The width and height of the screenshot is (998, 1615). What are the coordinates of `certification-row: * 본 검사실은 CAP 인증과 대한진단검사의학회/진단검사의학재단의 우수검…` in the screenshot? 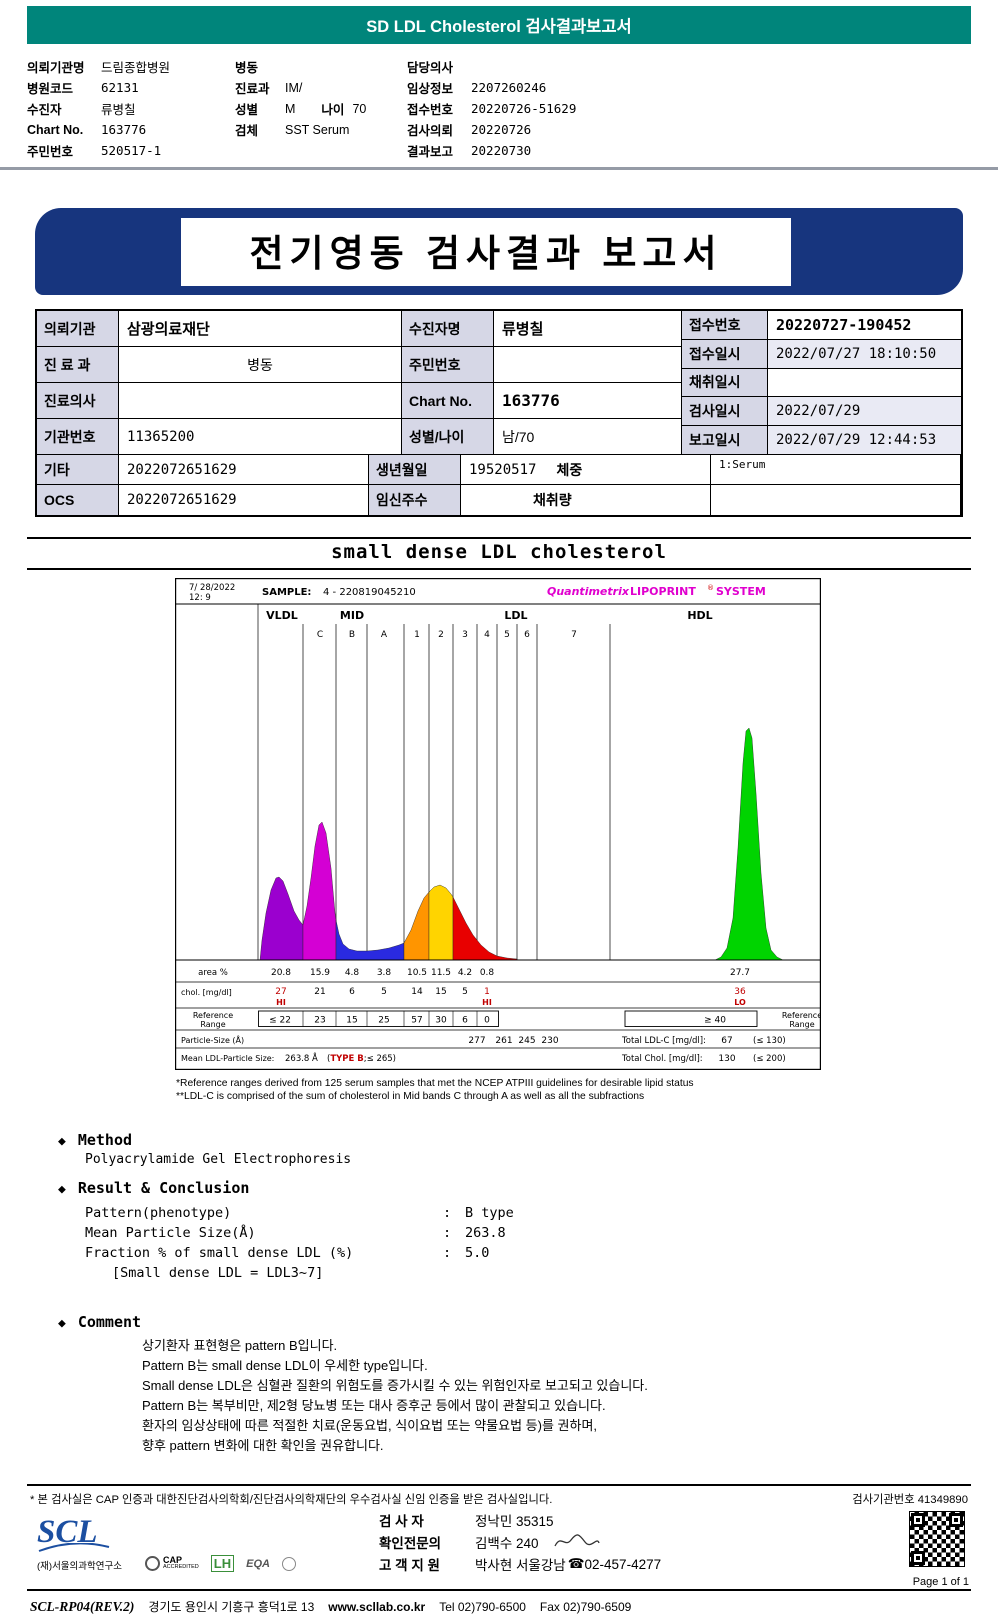 It's located at (499, 1497).